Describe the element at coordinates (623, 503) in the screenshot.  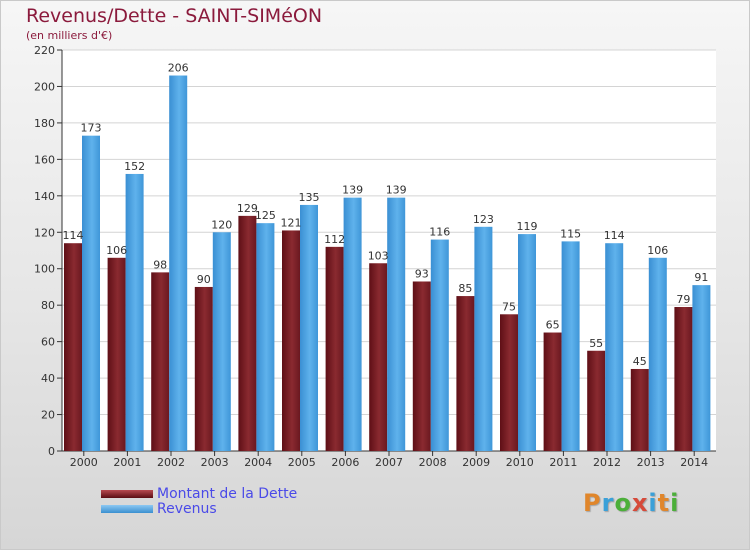
I see `logo-letter: o` at that location.